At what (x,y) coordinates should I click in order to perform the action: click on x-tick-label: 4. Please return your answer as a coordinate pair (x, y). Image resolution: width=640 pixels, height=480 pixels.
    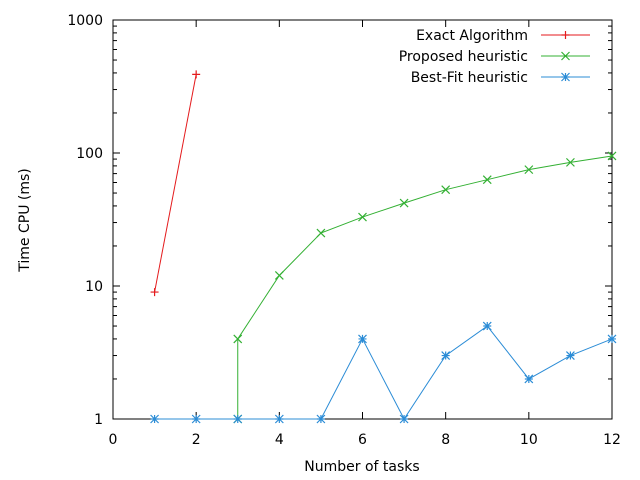
    Looking at the image, I should click on (279, 440).